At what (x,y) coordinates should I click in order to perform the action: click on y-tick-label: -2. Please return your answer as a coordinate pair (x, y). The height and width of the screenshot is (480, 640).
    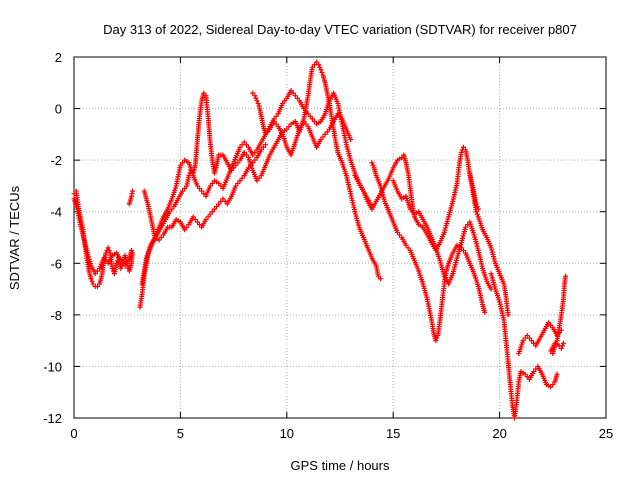
    Looking at the image, I should click on (56, 160).